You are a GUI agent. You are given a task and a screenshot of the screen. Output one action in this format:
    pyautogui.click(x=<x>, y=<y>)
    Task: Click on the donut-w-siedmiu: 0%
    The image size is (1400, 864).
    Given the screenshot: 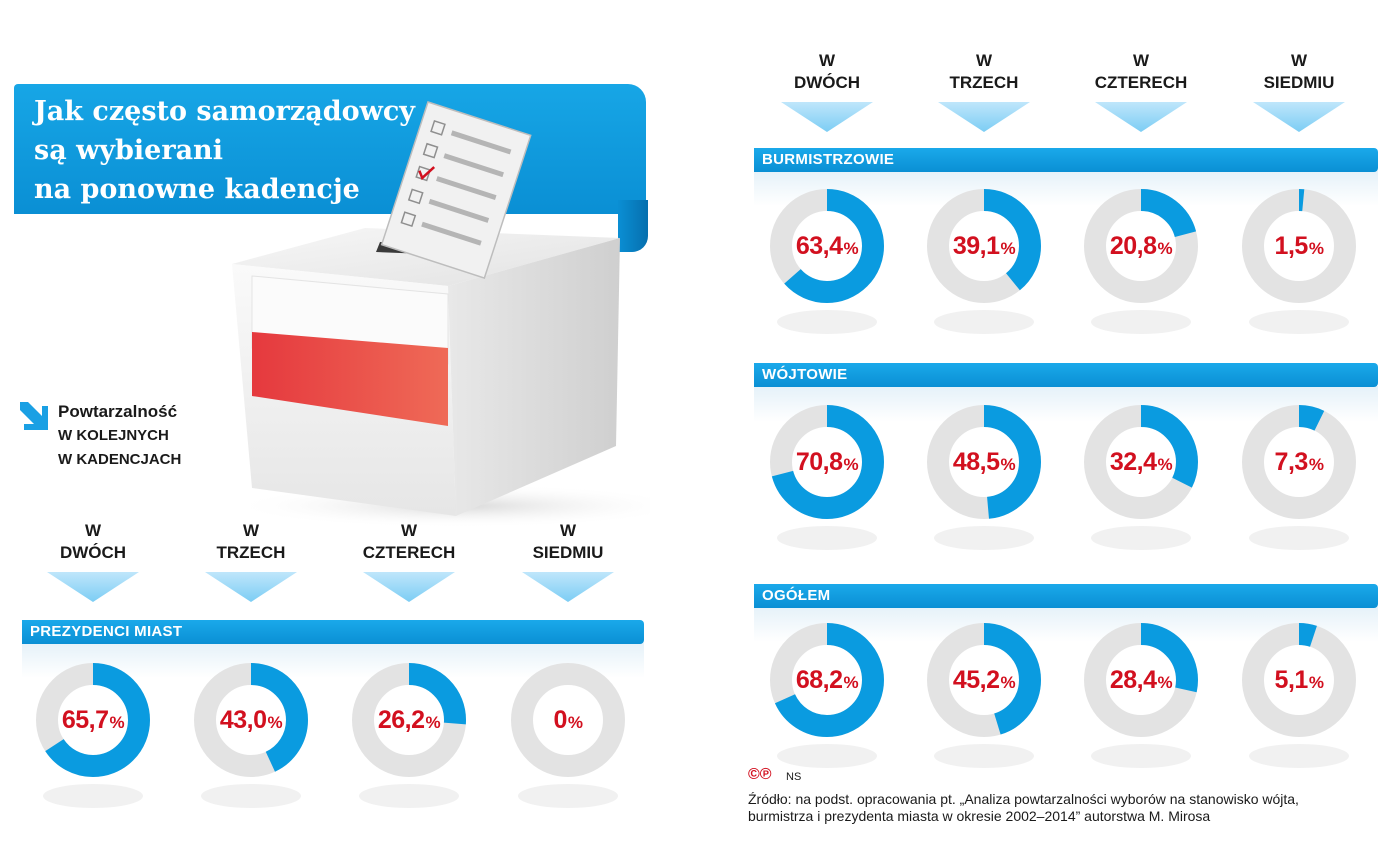 What is the action you would take?
    pyautogui.click(x=568, y=737)
    